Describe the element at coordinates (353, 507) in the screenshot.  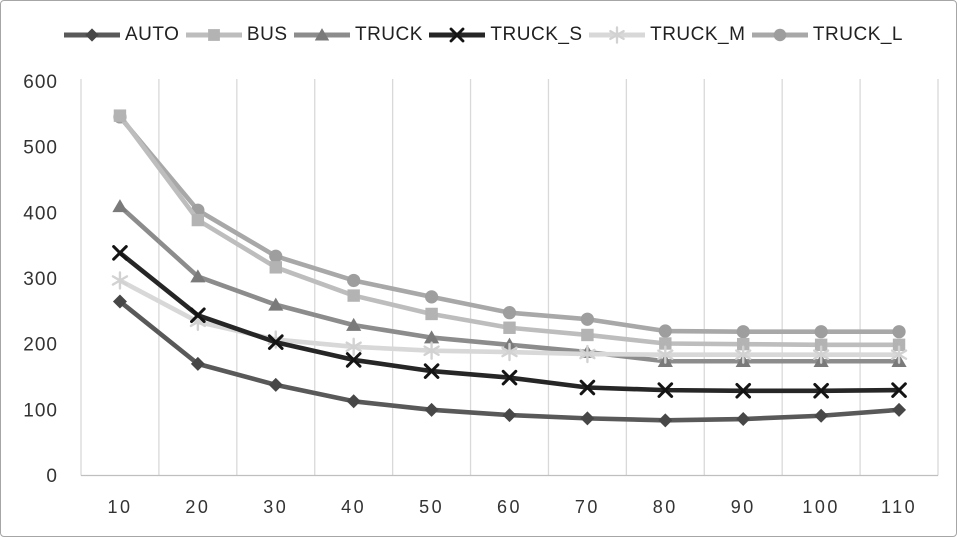
I see `x-tick-label: 40` at that location.